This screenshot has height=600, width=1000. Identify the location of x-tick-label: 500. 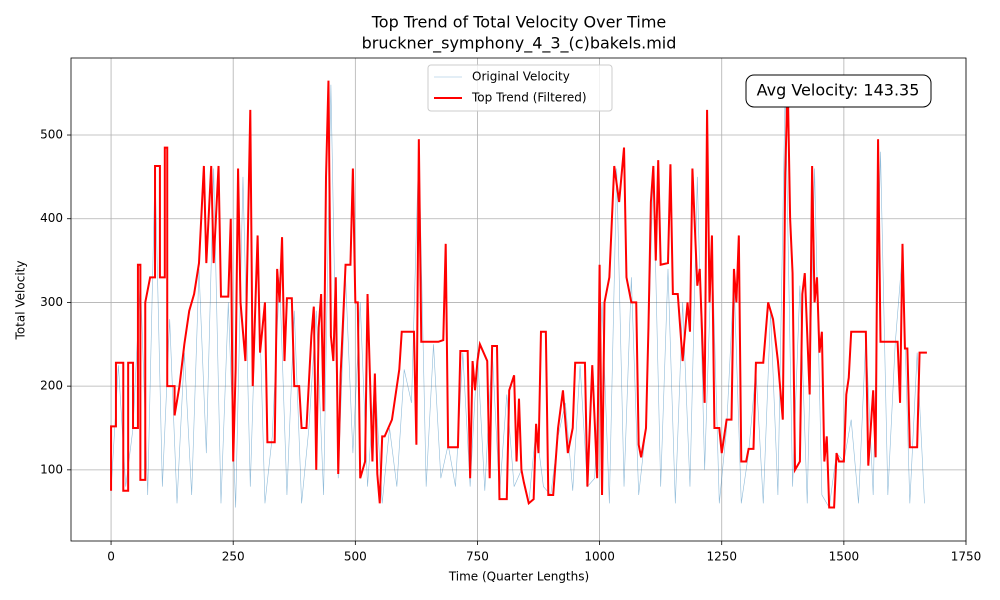
(355, 557).